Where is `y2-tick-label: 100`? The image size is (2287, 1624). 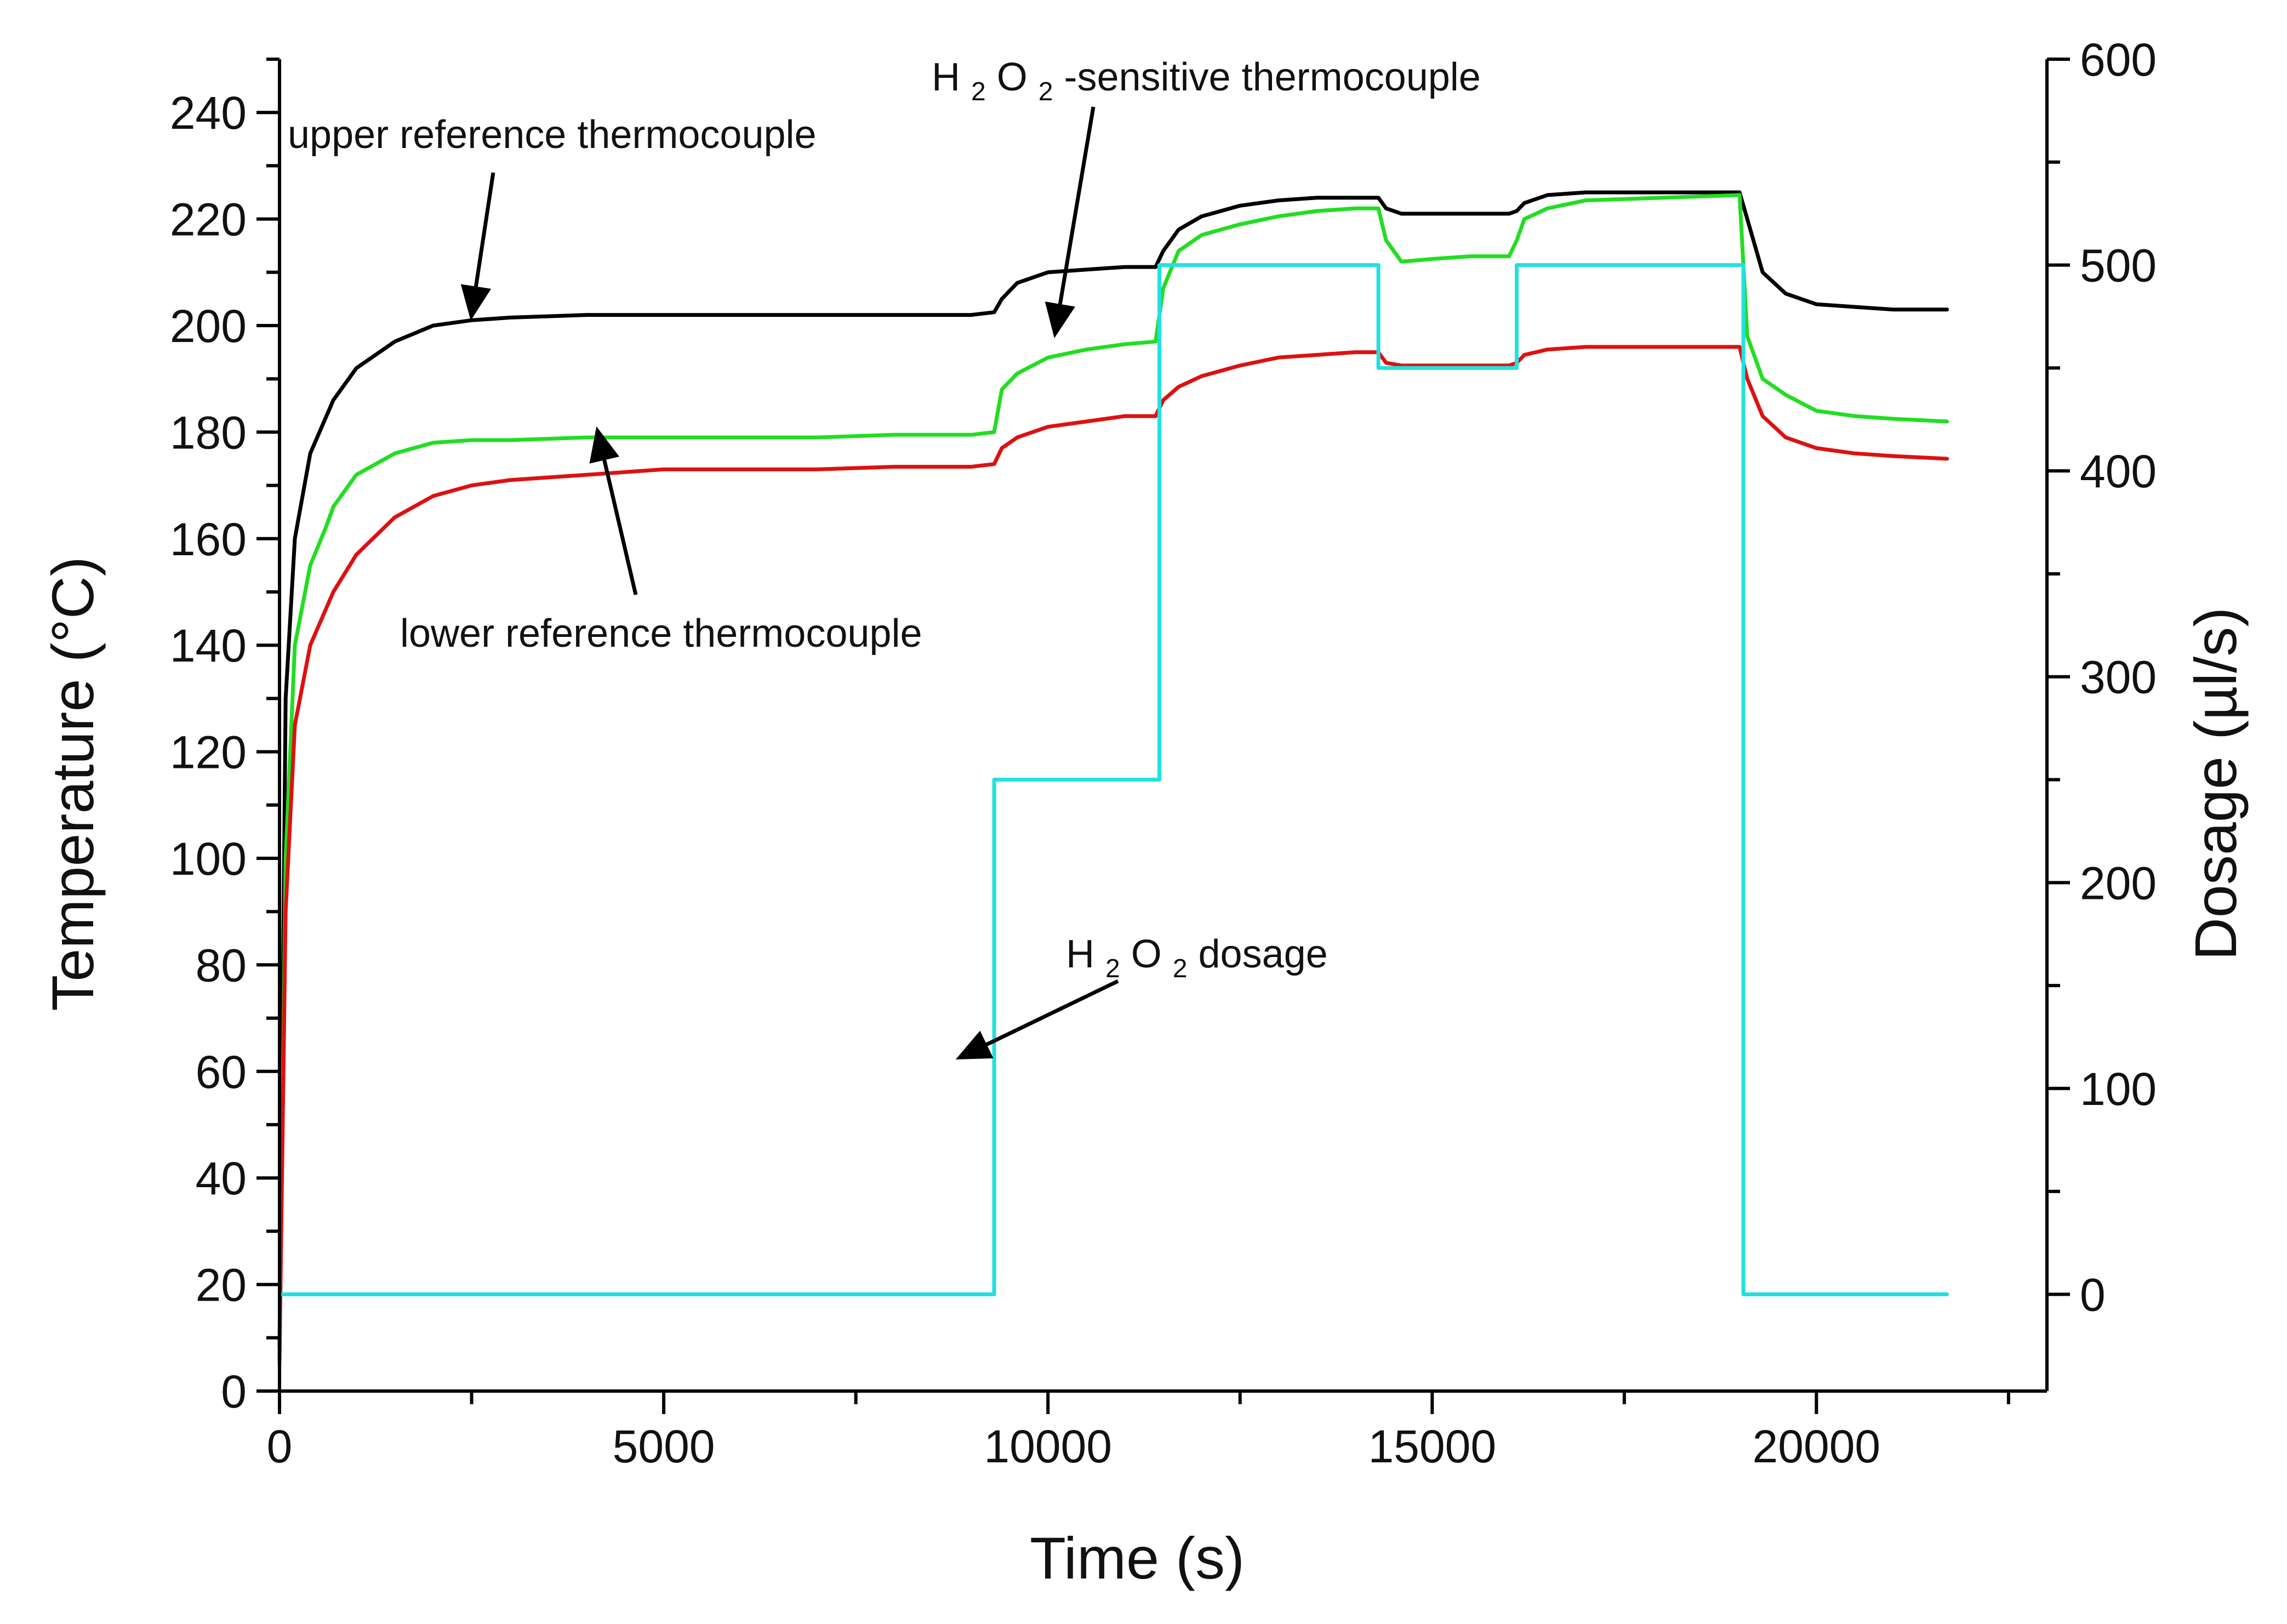
y2-tick-label: 100 is located at coordinates (2118, 1089).